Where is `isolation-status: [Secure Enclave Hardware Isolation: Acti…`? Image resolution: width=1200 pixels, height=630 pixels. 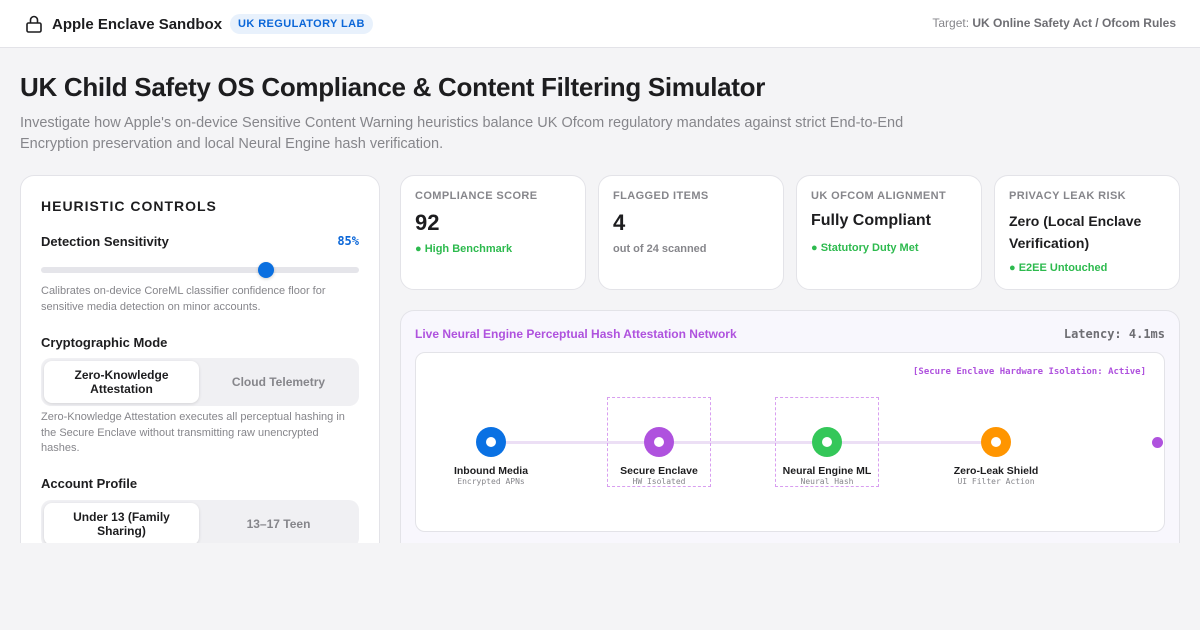 isolation-status: [Secure Enclave Hardware Isolation: Acti… is located at coordinates (1029, 372).